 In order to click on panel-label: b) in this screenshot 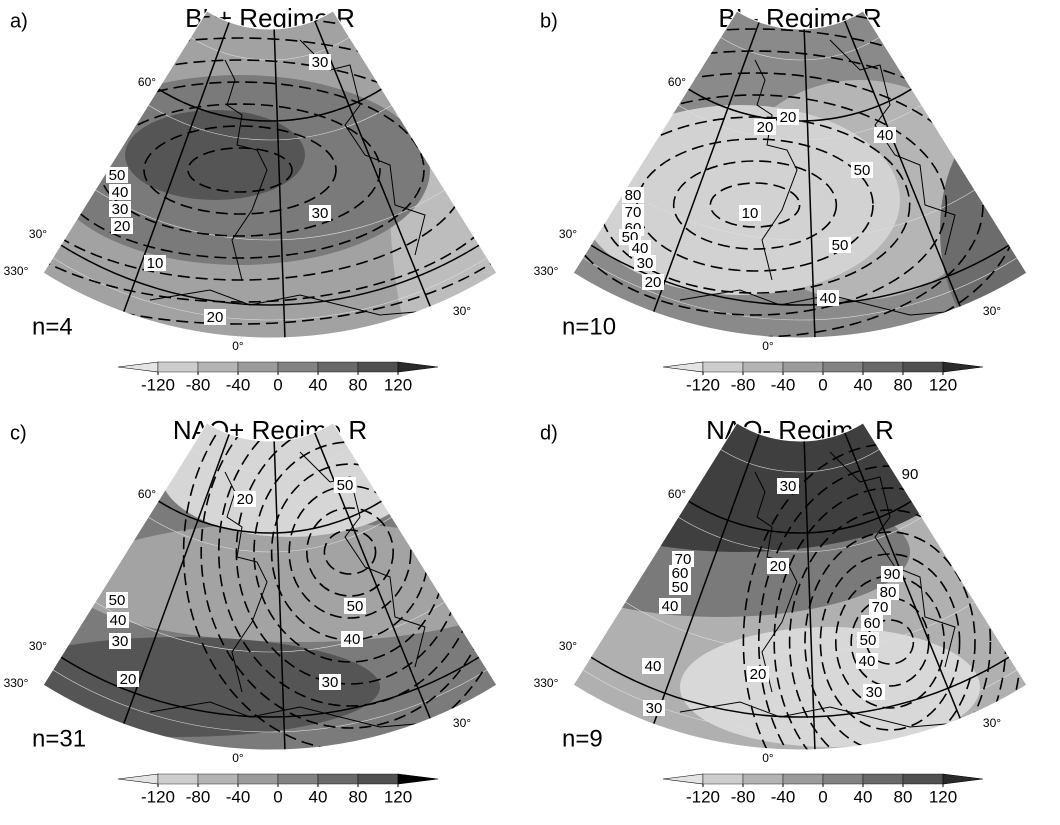, I will do `click(549, 21)`.